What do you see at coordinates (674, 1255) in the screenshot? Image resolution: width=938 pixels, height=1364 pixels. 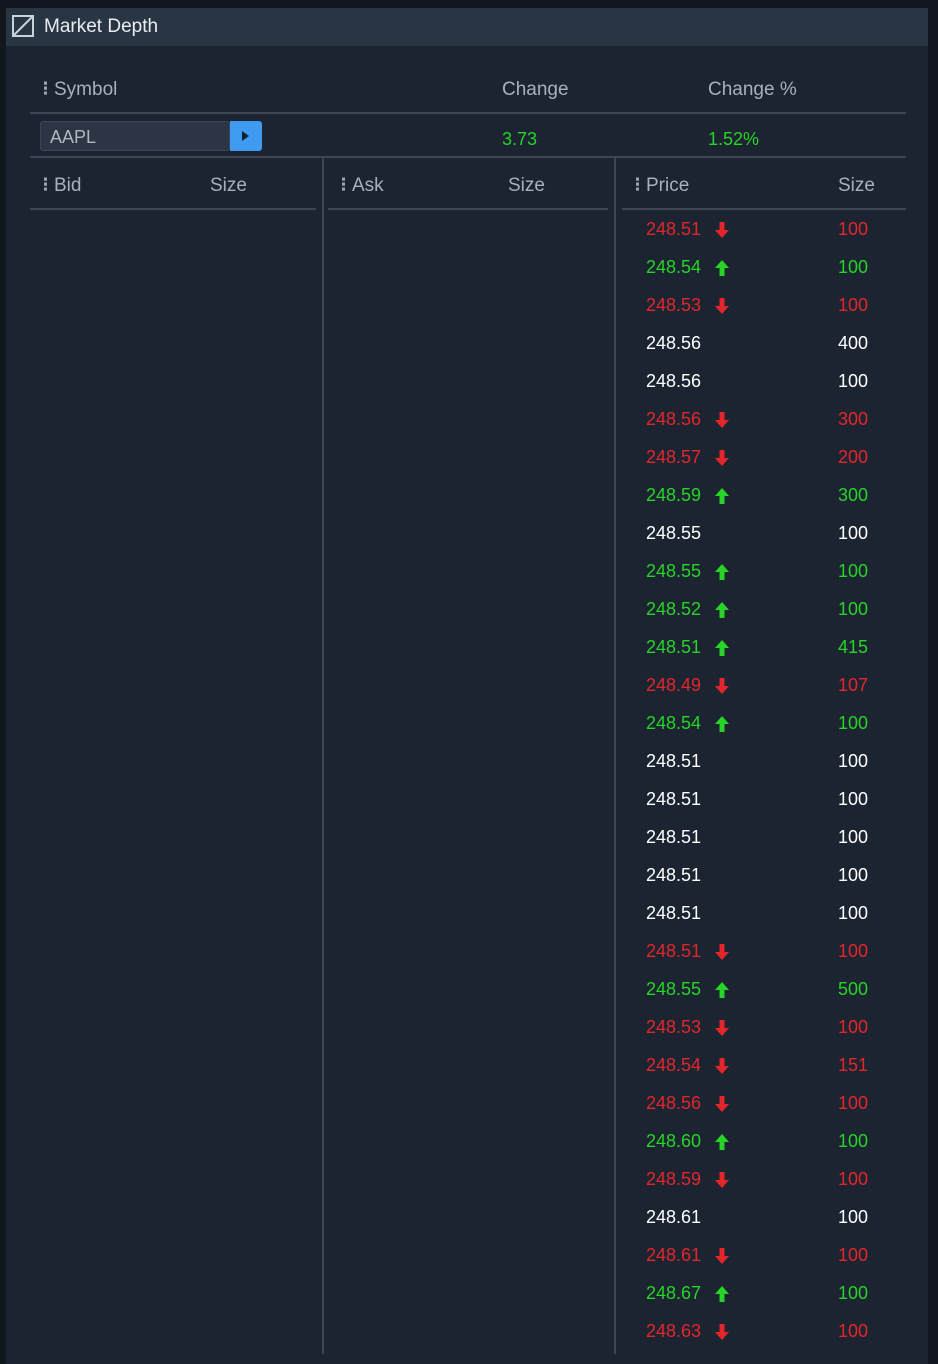 I see `trade-price: 248.61` at bounding box center [674, 1255].